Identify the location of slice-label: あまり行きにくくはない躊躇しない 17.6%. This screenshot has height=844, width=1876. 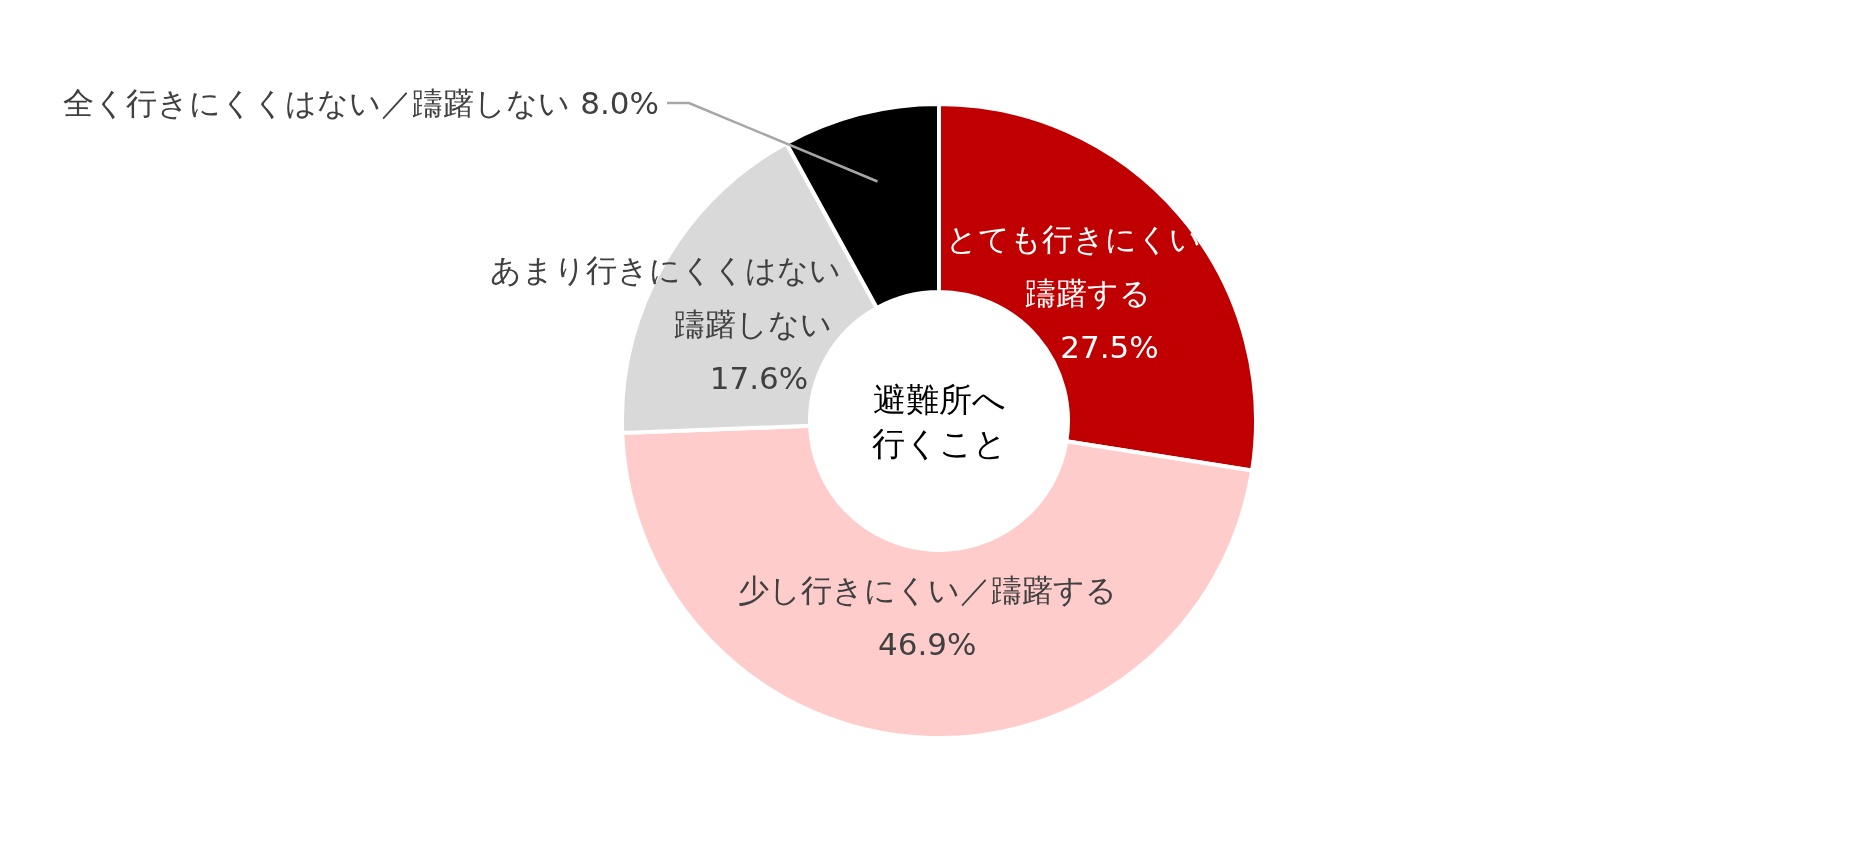
(666, 324).